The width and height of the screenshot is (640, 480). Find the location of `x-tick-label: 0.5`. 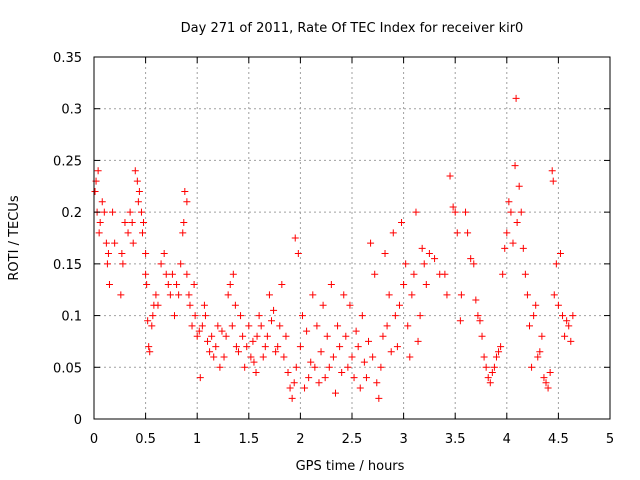

x-tick-label: 0.5 is located at coordinates (145, 439).